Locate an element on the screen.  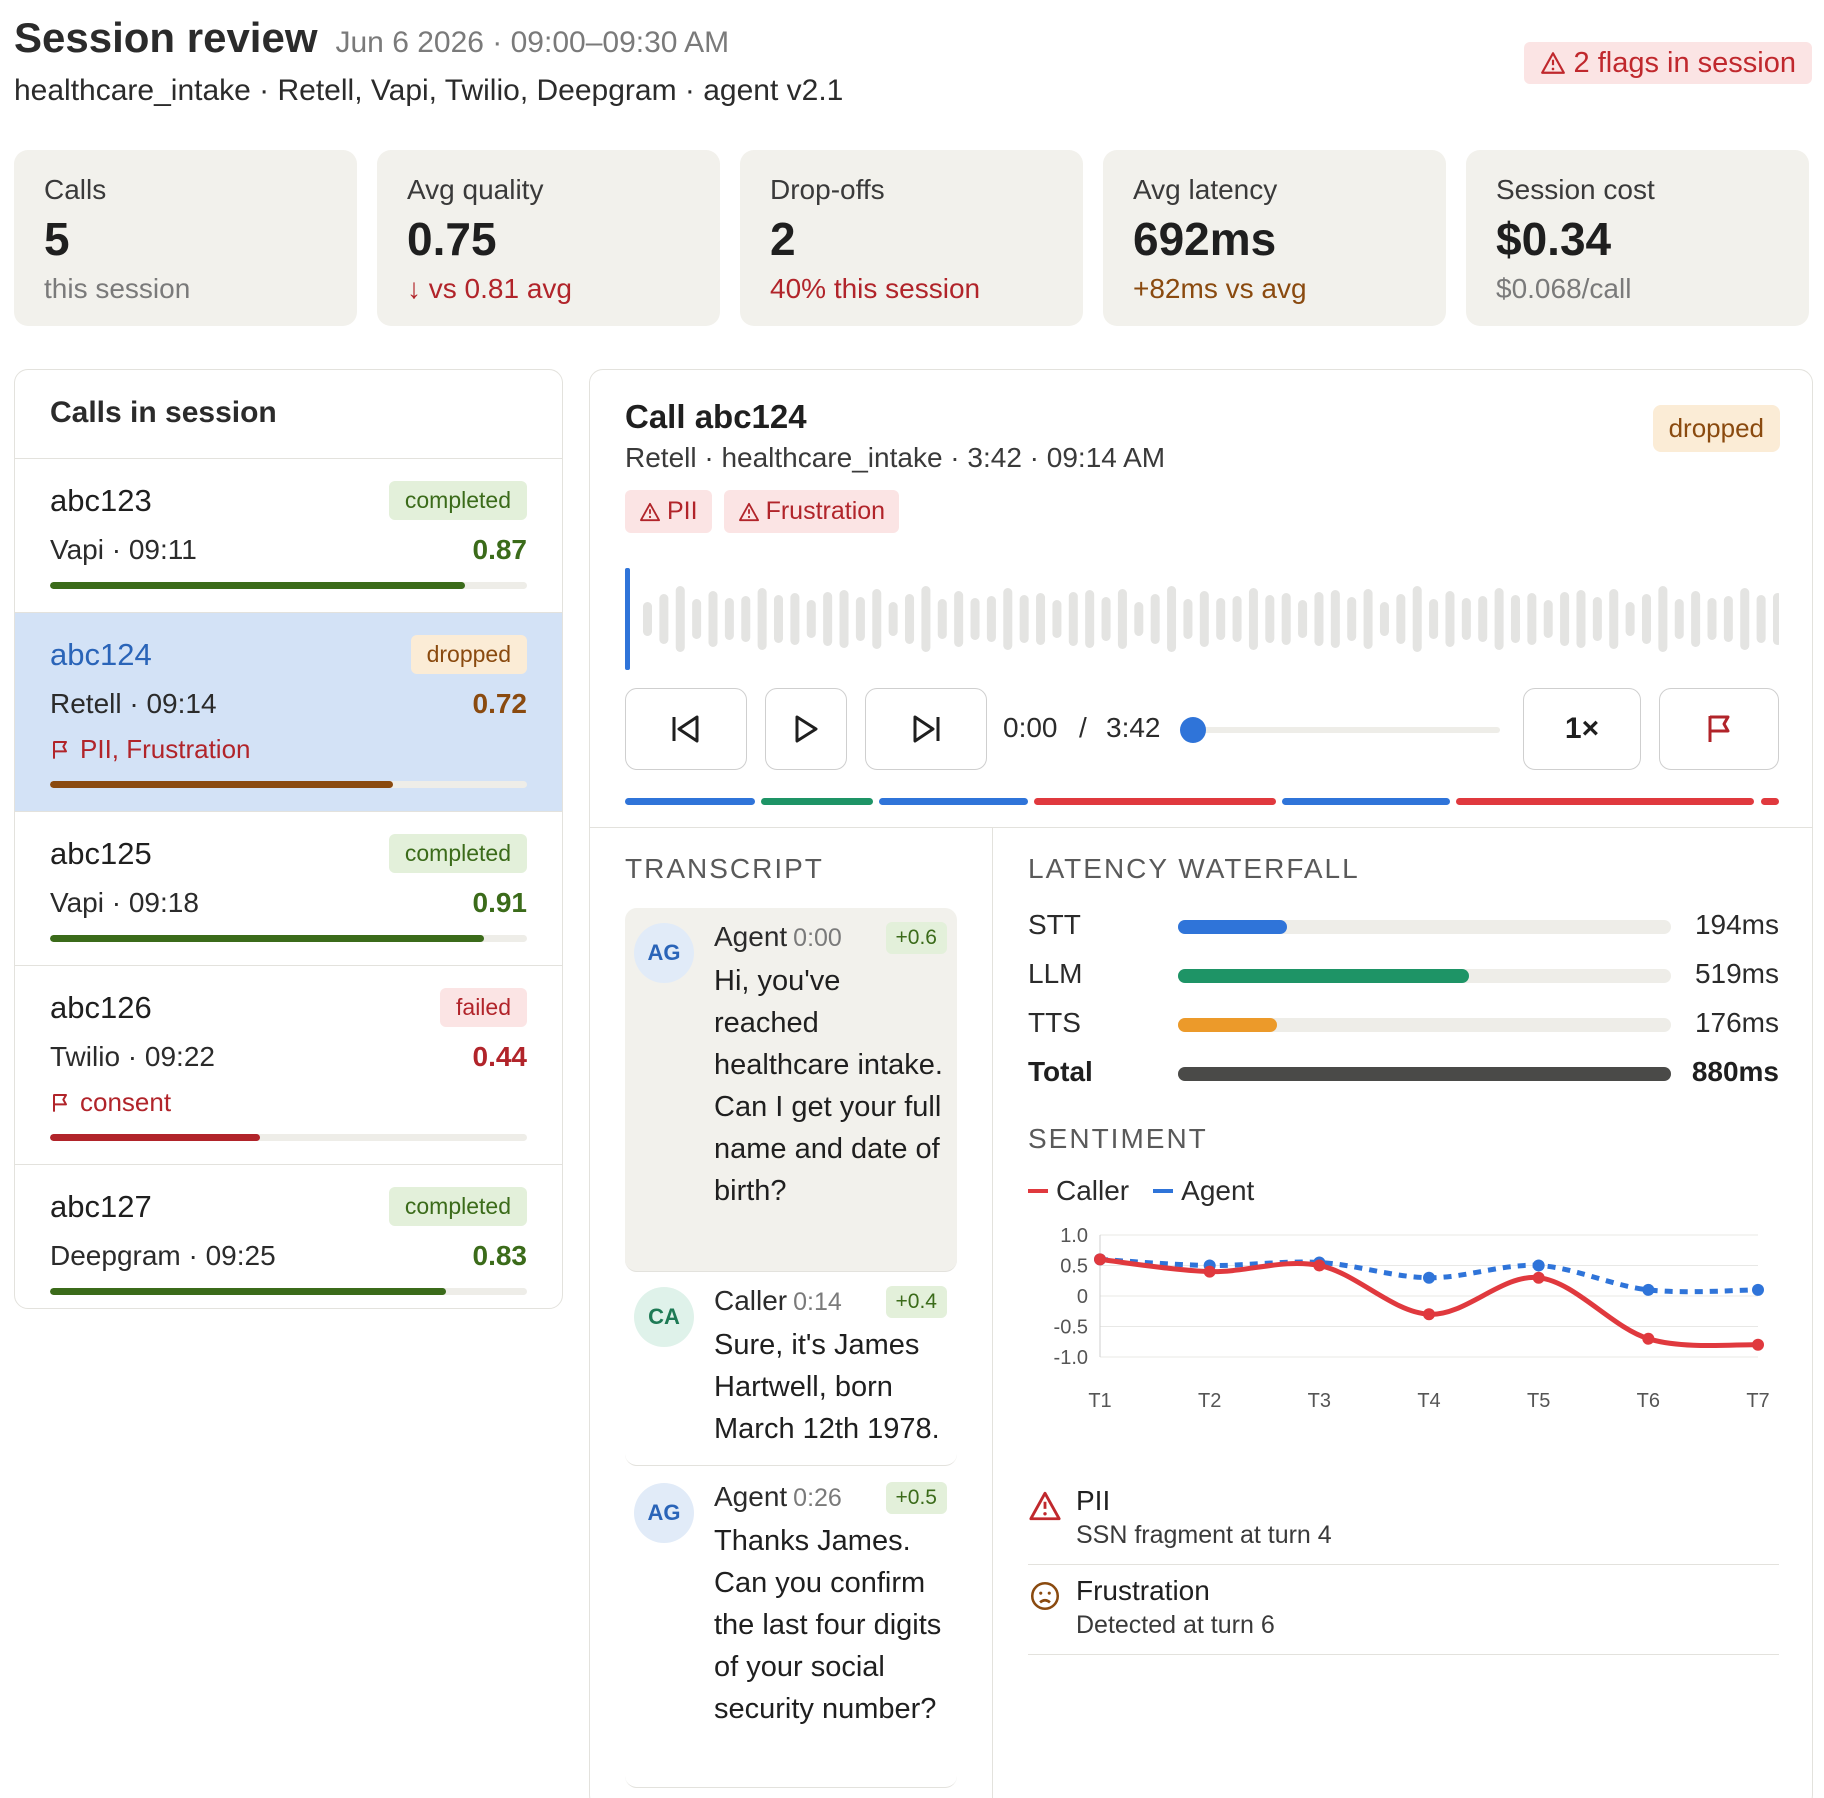
call-flags-label: PII, Frustration is located at coordinates (165, 749).